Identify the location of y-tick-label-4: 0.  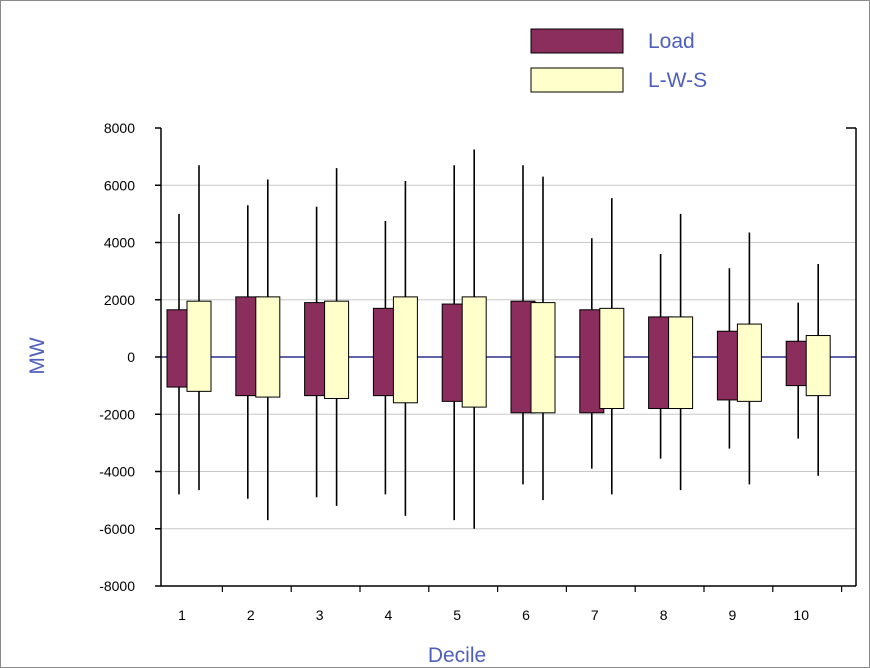
(131, 357).